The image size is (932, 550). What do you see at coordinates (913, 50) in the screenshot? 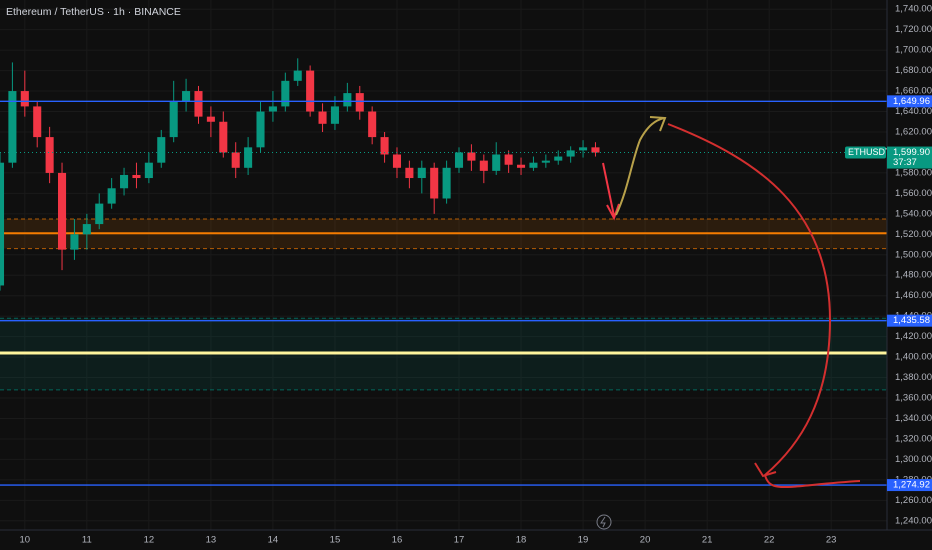
I see `y-tick-label: 1,700.00` at bounding box center [913, 50].